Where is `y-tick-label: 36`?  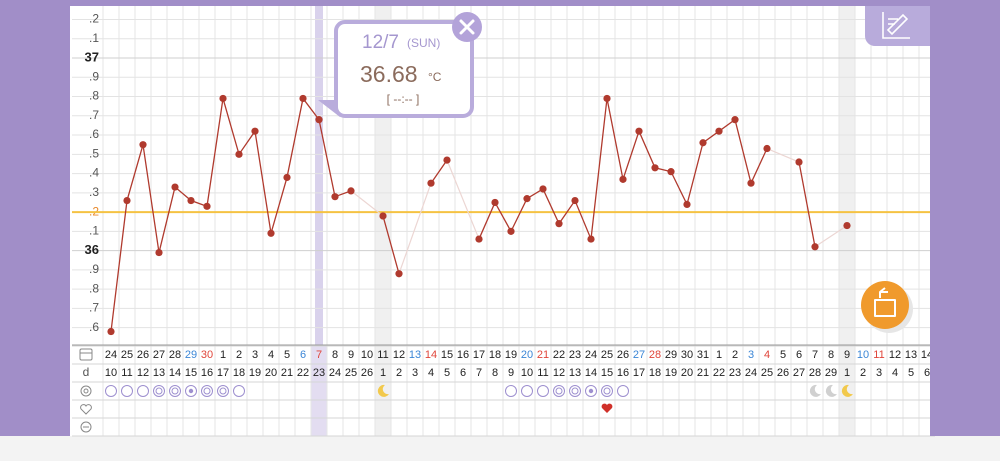 y-tick-label: 36 is located at coordinates (92, 249).